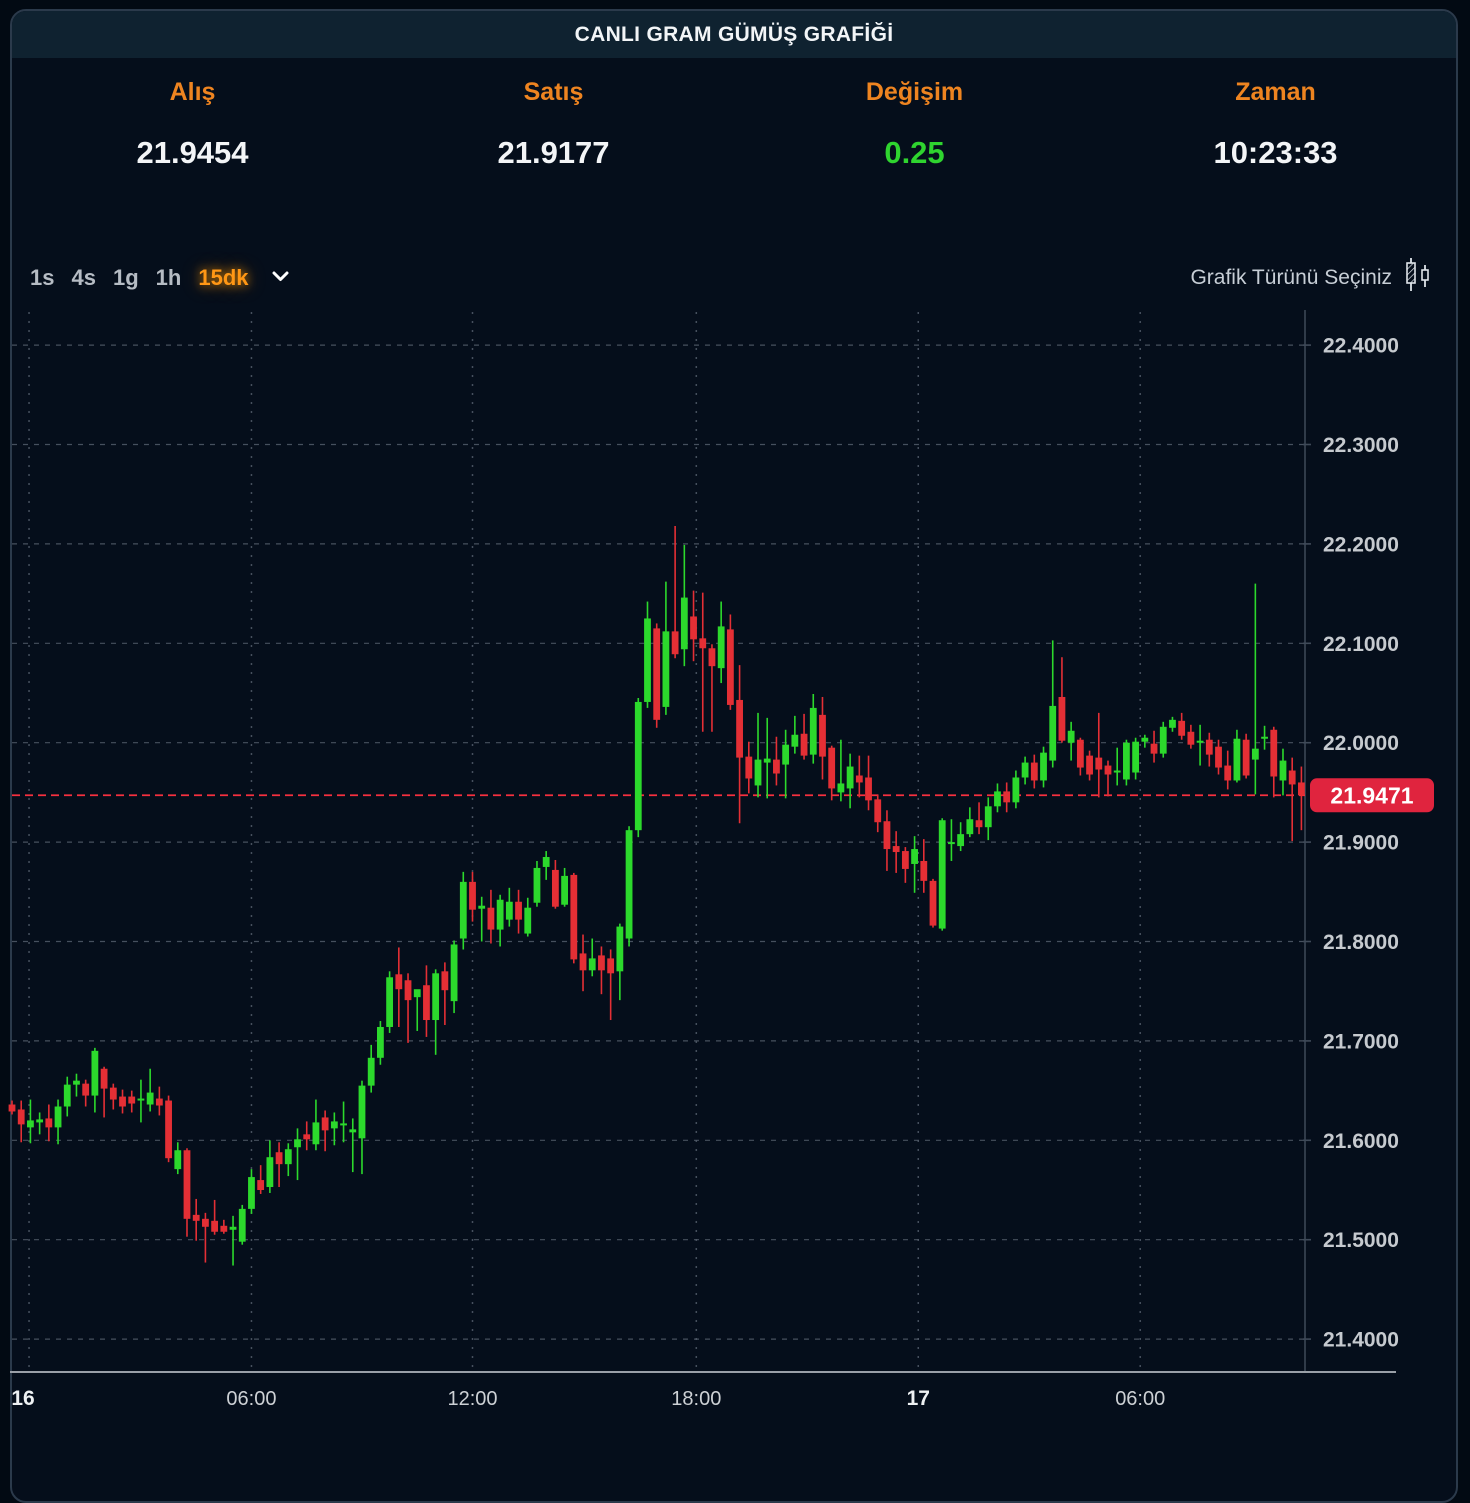 This screenshot has height=1503, width=1470. I want to click on chart-type-label: Grafik Türünü Seçiniz, so click(1291, 277).